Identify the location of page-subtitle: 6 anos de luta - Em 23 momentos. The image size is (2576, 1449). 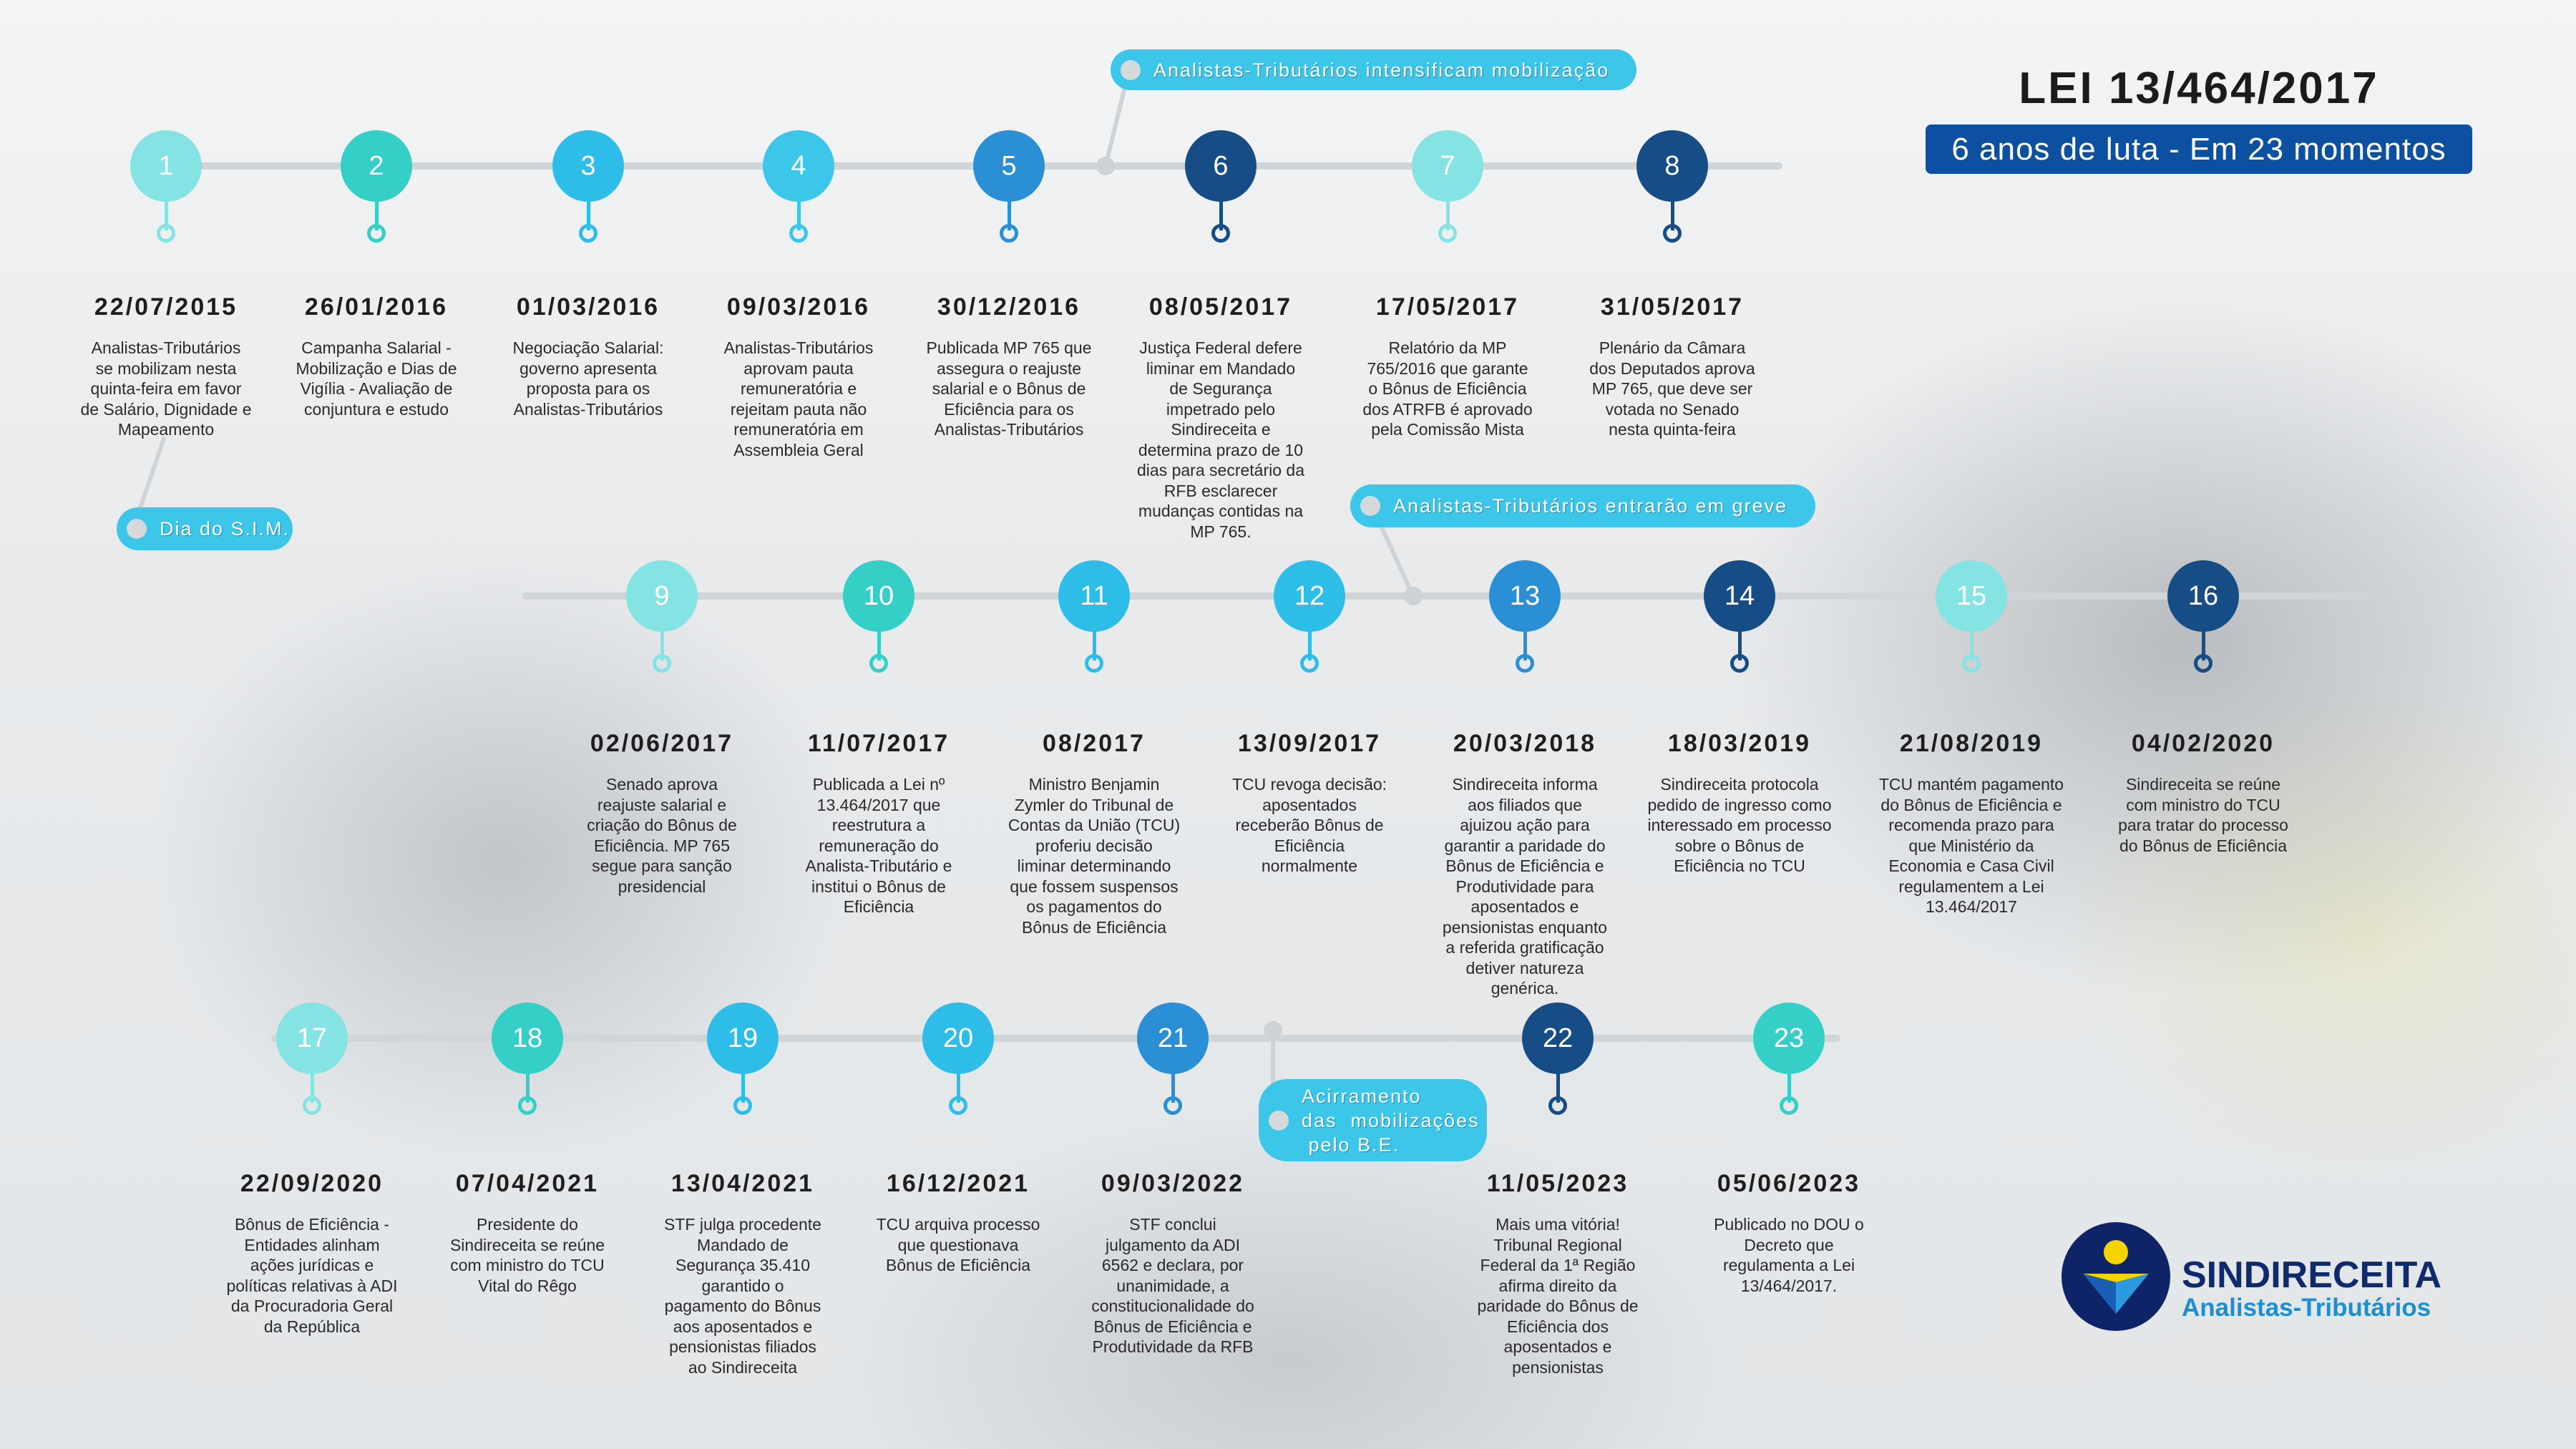
(2199, 149).